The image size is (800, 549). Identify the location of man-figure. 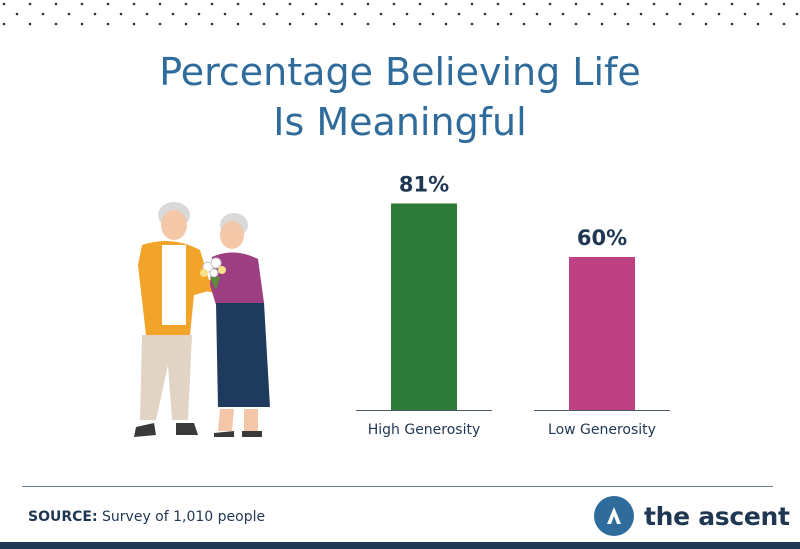
(176, 319).